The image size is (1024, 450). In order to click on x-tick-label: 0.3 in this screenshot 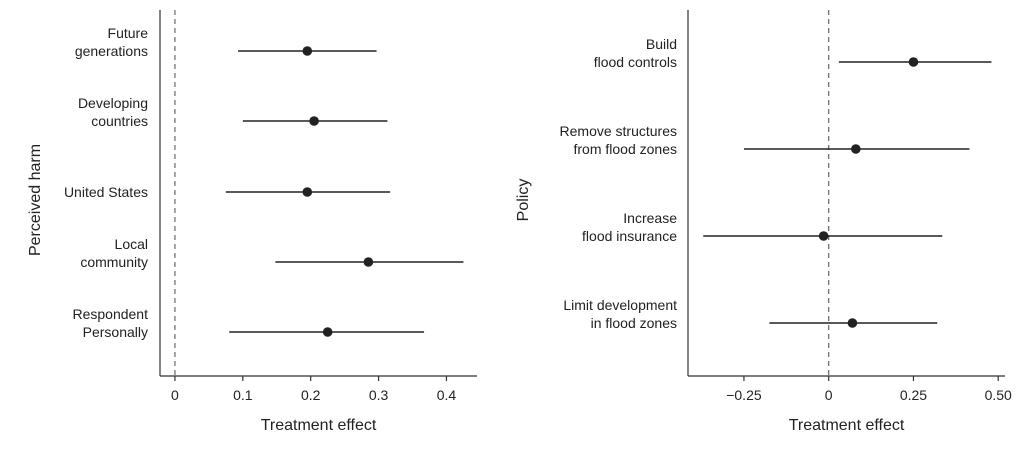, I will do `click(379, 395)`.